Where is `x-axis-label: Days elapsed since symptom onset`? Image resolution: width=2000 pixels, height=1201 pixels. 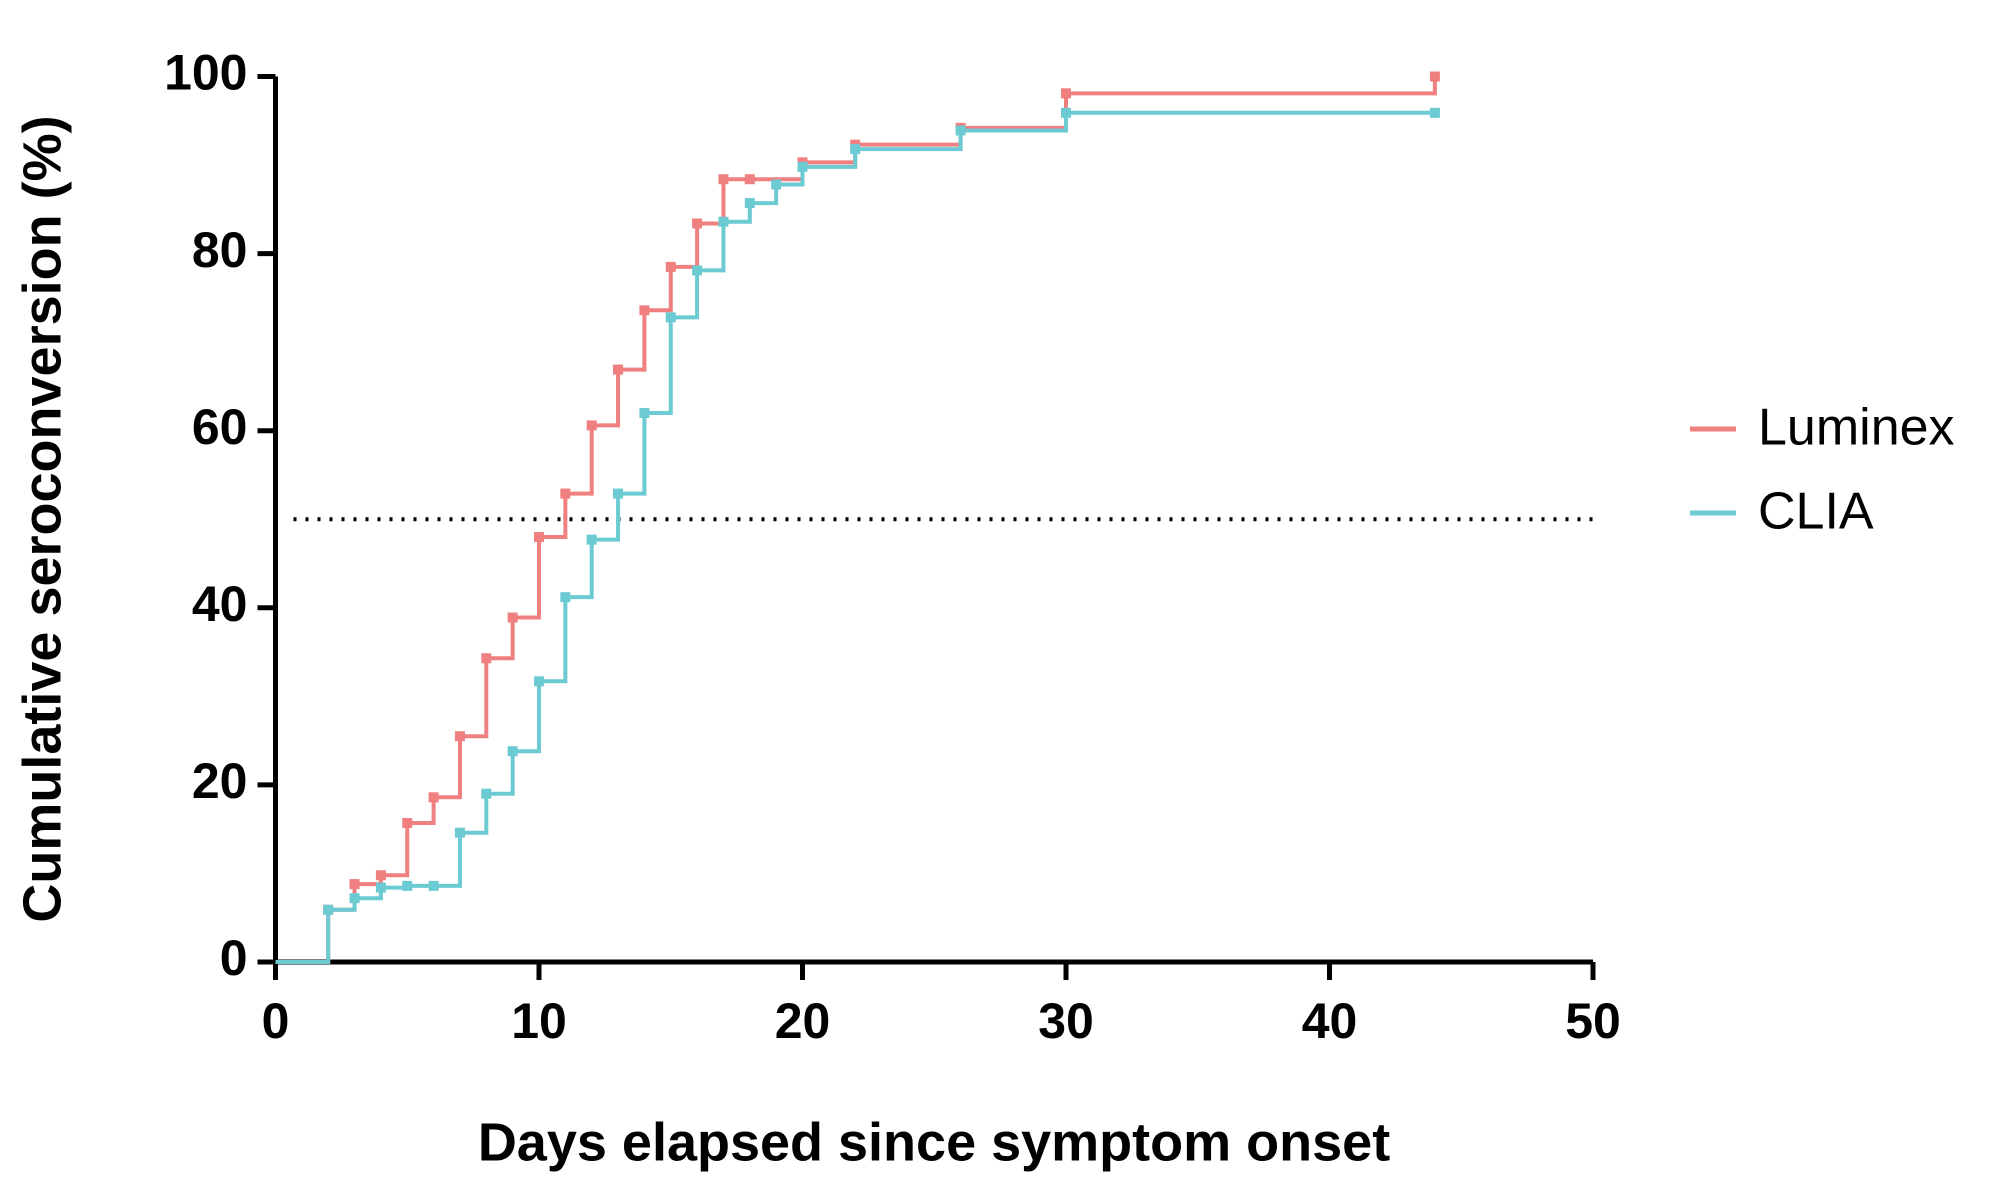 x-axis-label: Days elapsed since symptom onset is located at coordinates (934, 1142).